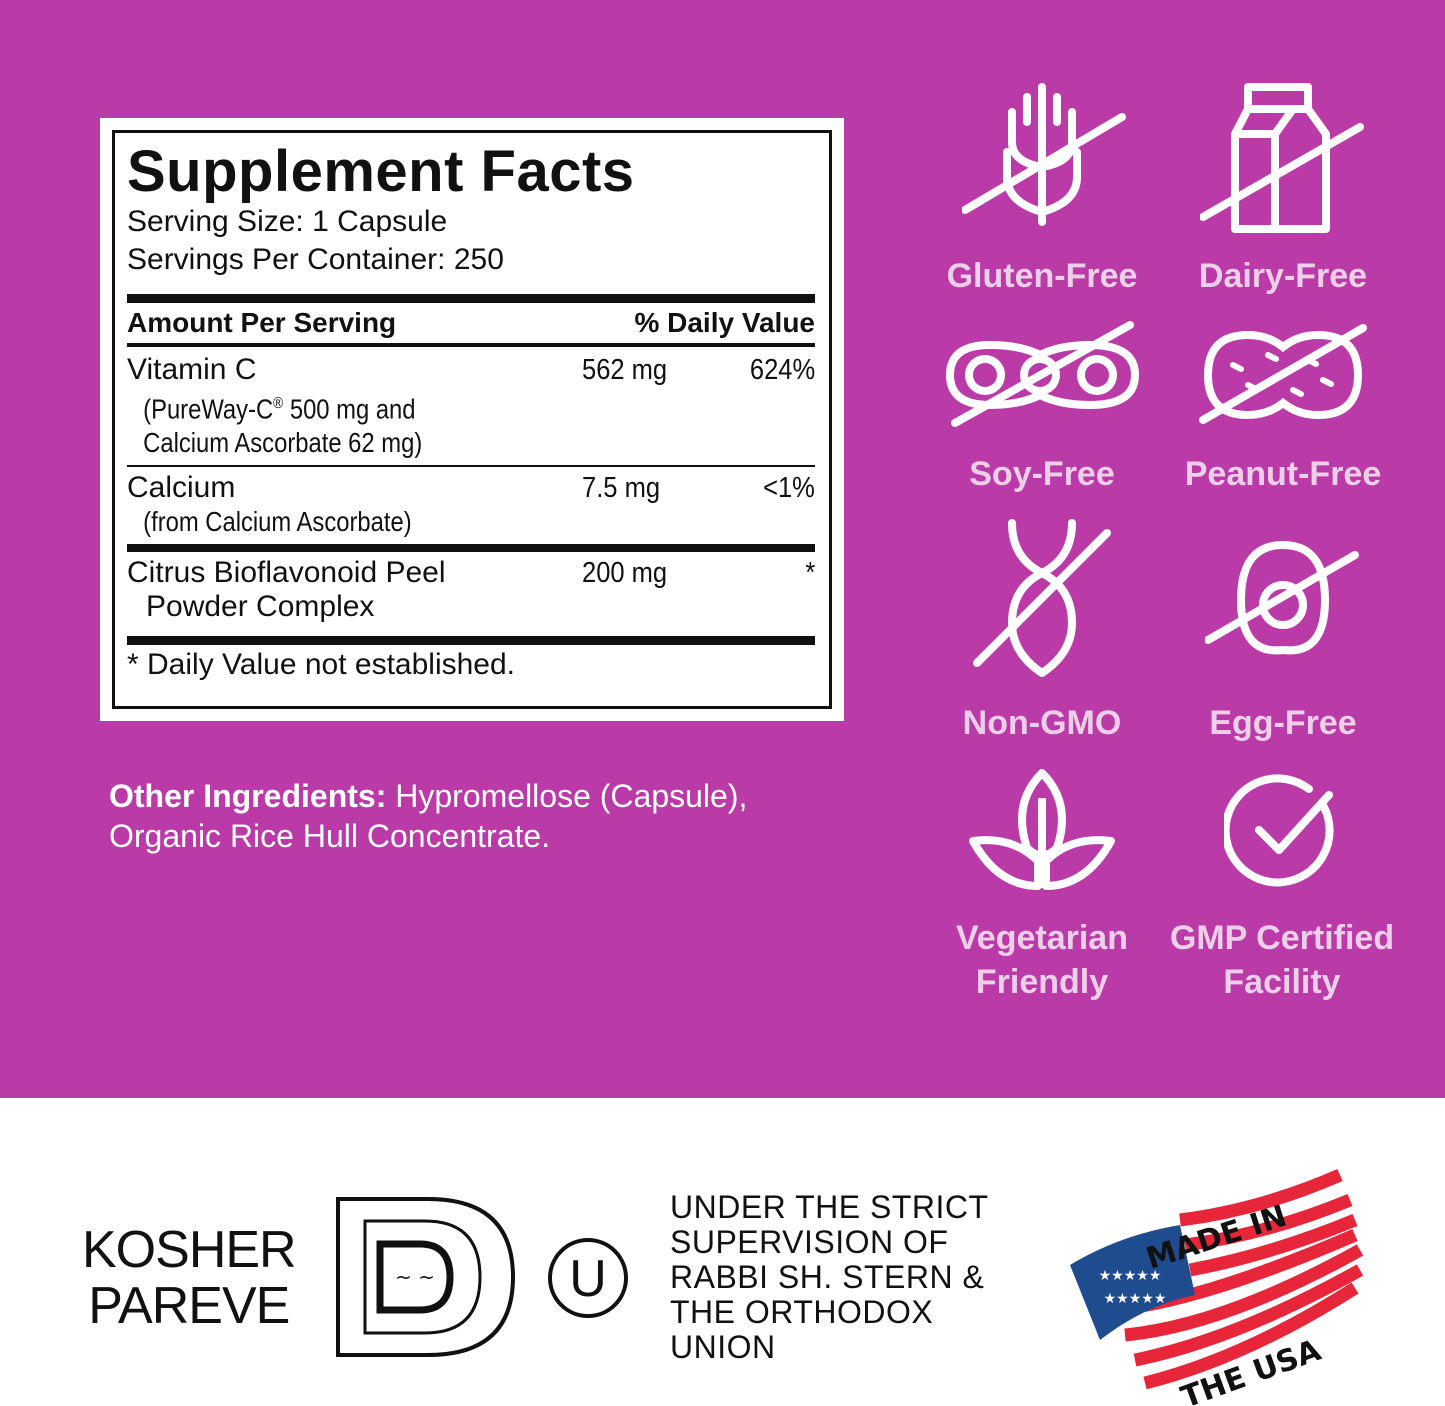  I want to click on badge-dairy-free: Dairy-Free, so click(1283, 276).